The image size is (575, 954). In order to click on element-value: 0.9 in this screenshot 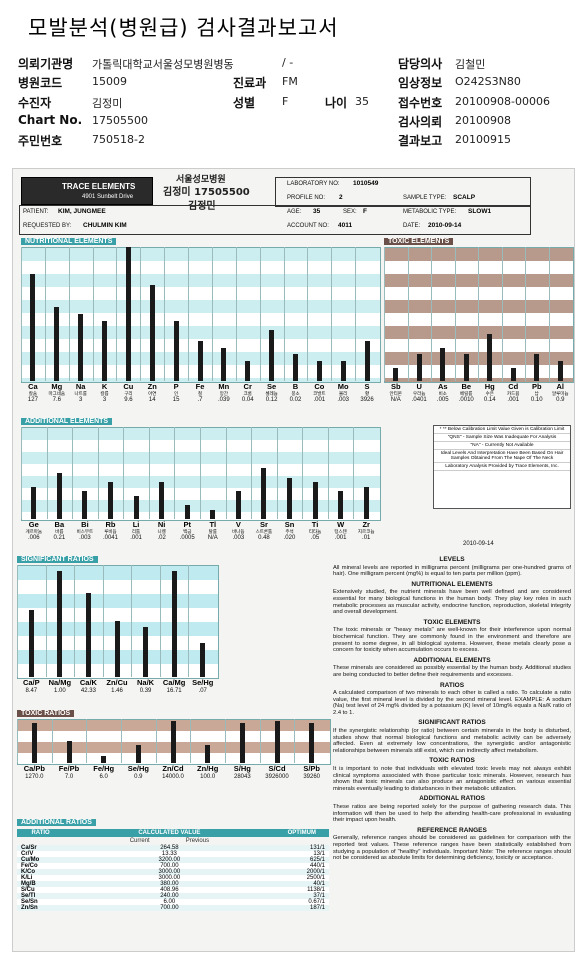, I will do `click(560, 400)`.